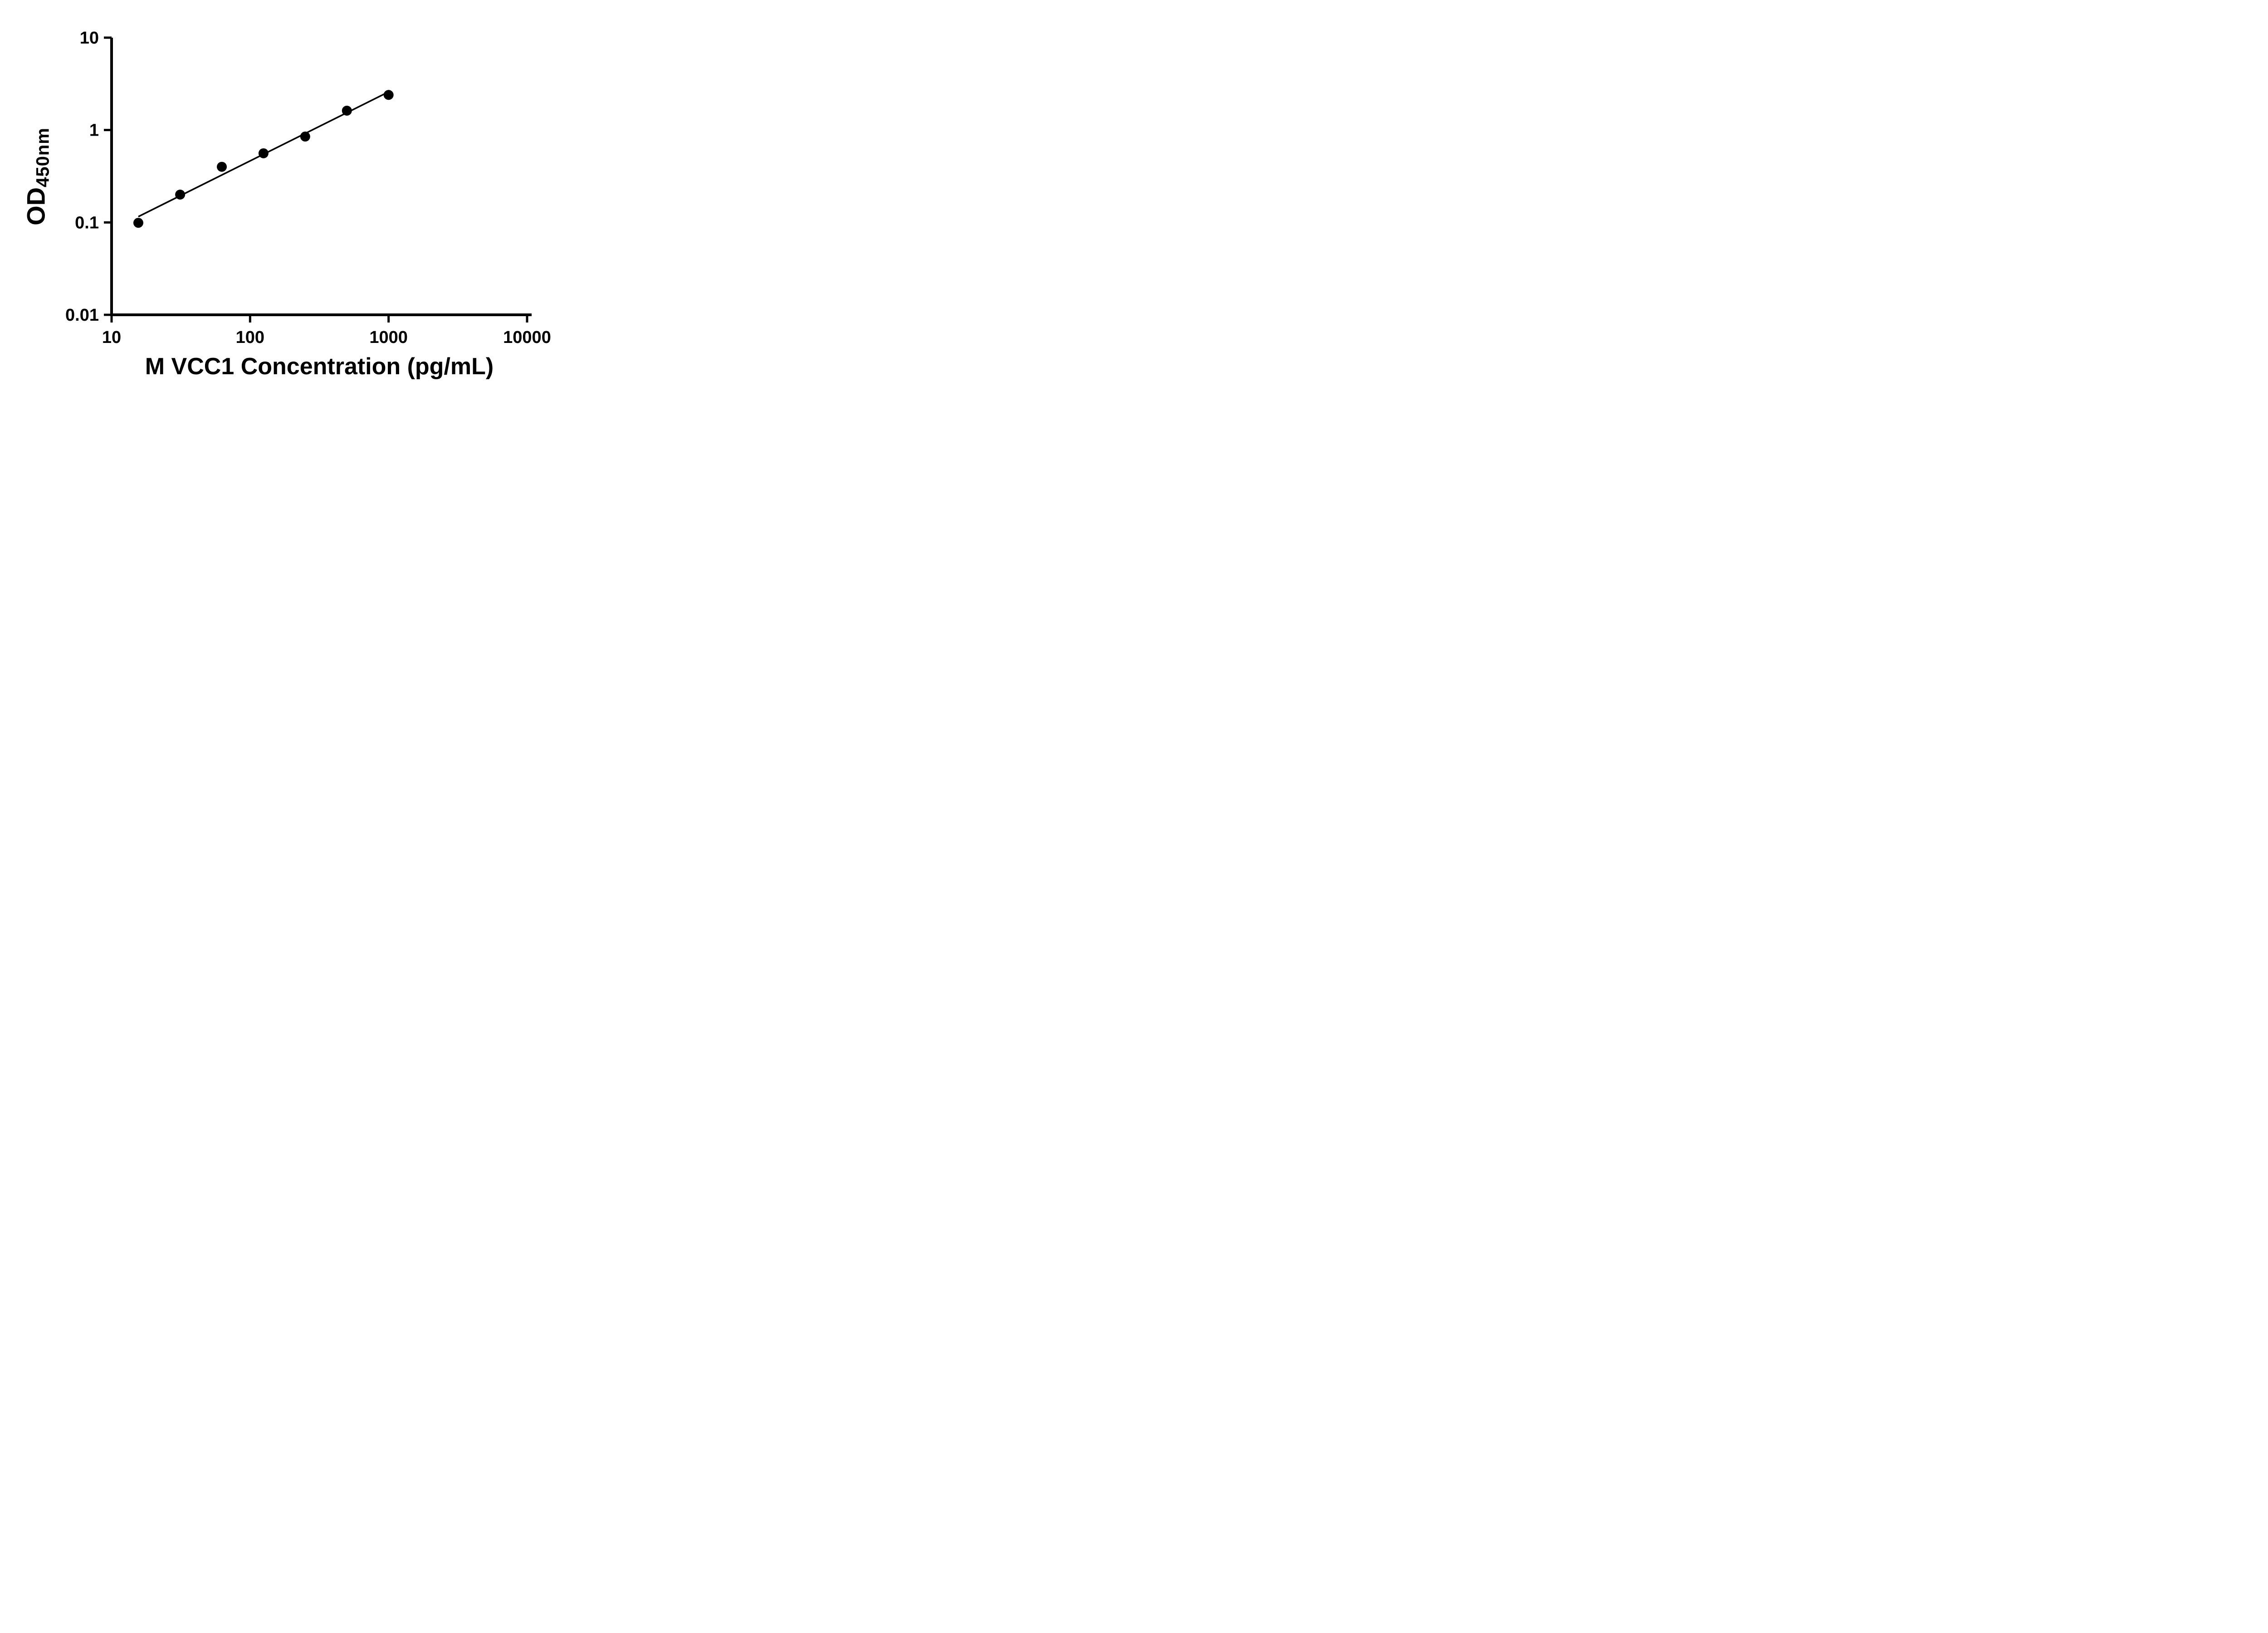  What do you see at coordinates (43, 157) in the screenshot?
I see `y-axis-title-subscript: 450nm` at bounding box center [43, 157].